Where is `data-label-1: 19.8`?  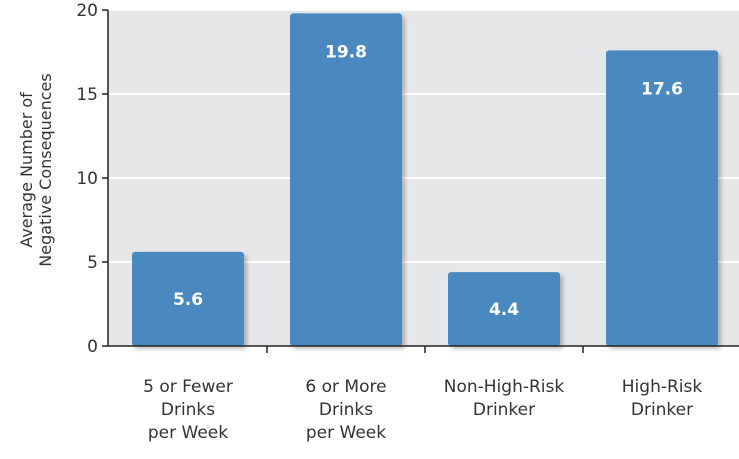
data-label-1: 19.8 is located at coordinates (346, 52).